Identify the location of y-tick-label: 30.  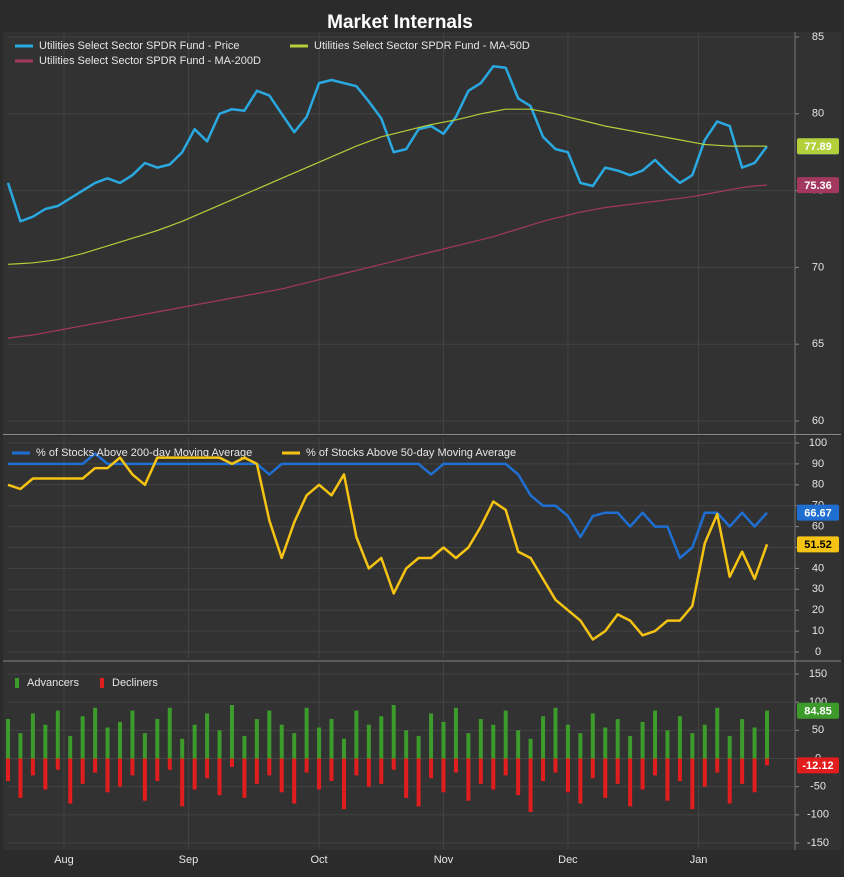
(818, 589).